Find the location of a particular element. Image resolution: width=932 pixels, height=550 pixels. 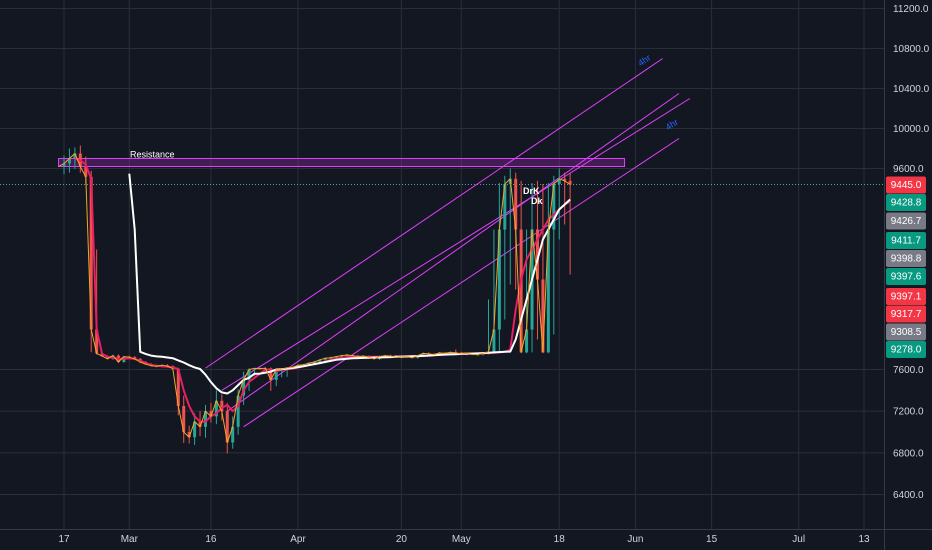

price-tag-label: 9308.5 is located at coordinates (906, 332).